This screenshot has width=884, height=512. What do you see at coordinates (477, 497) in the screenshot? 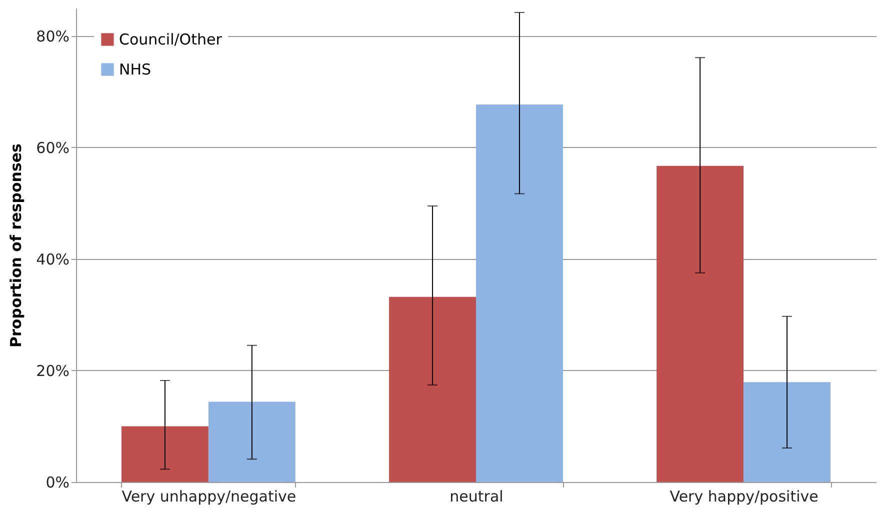
I see `x-tick-label: neutral` at bounding box center [477, 497].